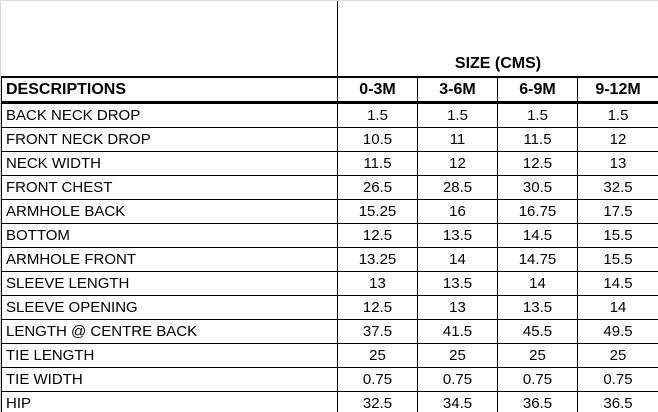 This screenshot has width=658, height=412. I want to click on row-label: FRONT NECK DROP, so click(169, 139).